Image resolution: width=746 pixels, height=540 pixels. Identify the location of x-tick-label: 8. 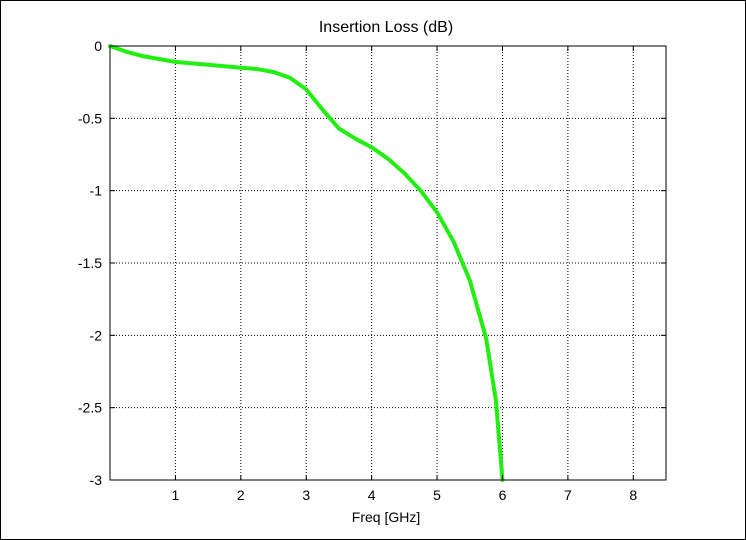
(633, 495).